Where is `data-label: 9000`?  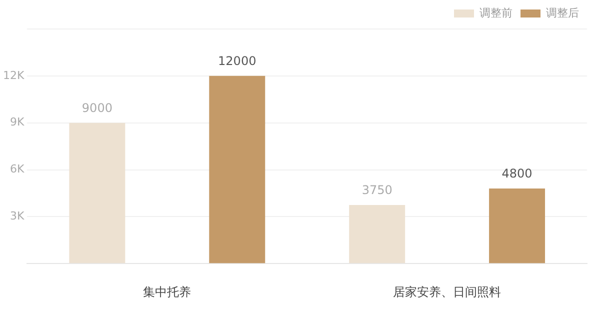 data-label: 9000 is located at coordinates (97, 107).